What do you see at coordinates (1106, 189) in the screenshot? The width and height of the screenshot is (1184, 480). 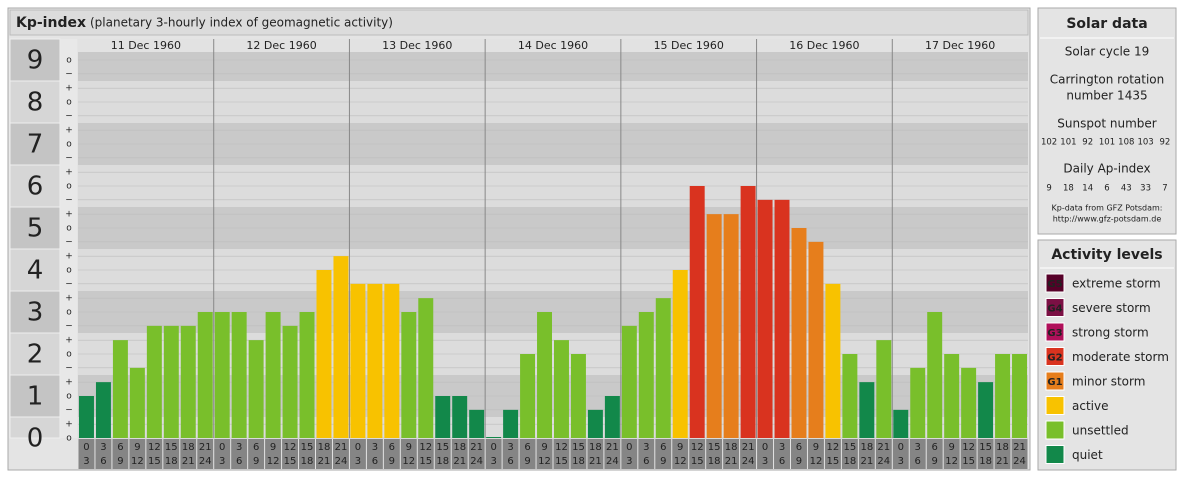 I see `ap-value: 6` at bounding box center [1106, 189].